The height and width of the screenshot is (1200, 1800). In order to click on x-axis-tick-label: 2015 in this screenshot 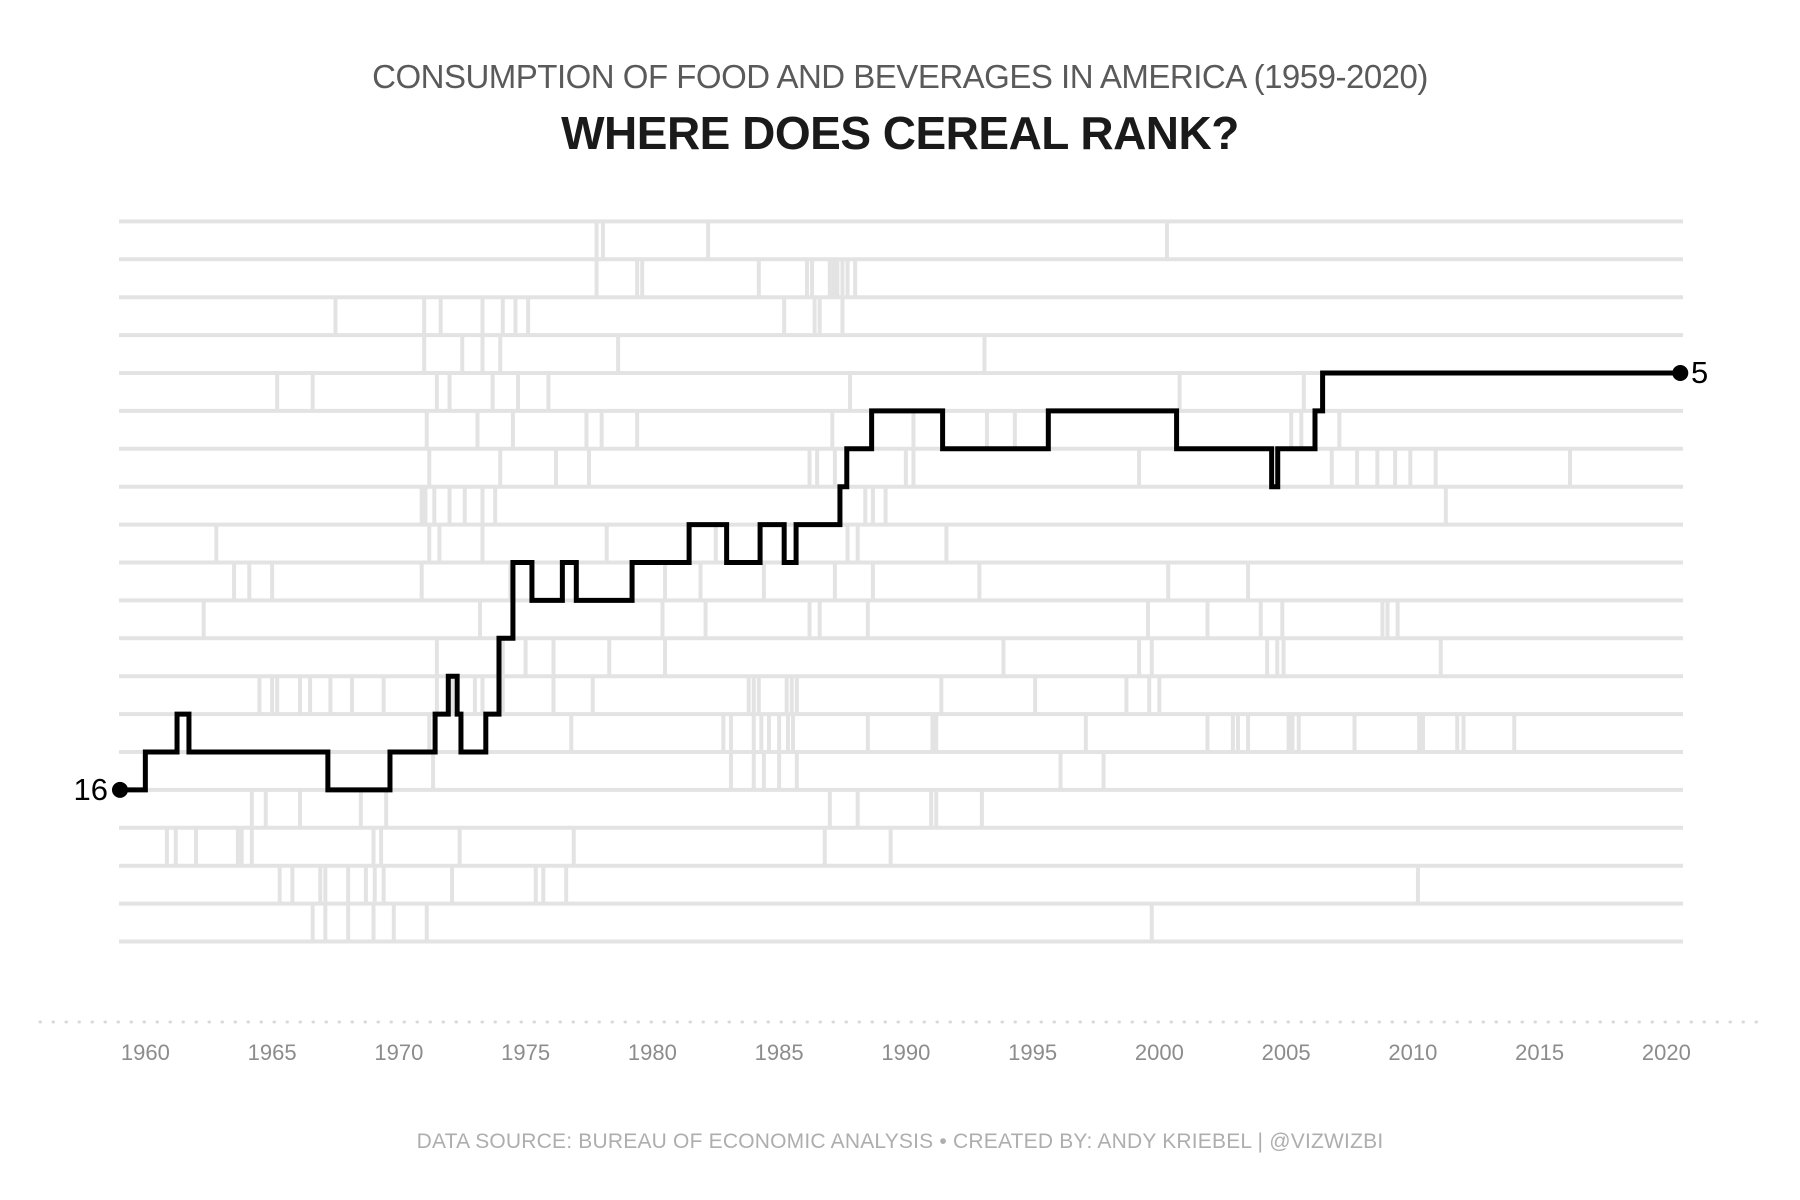, I will do `click(1539, 1052)`.